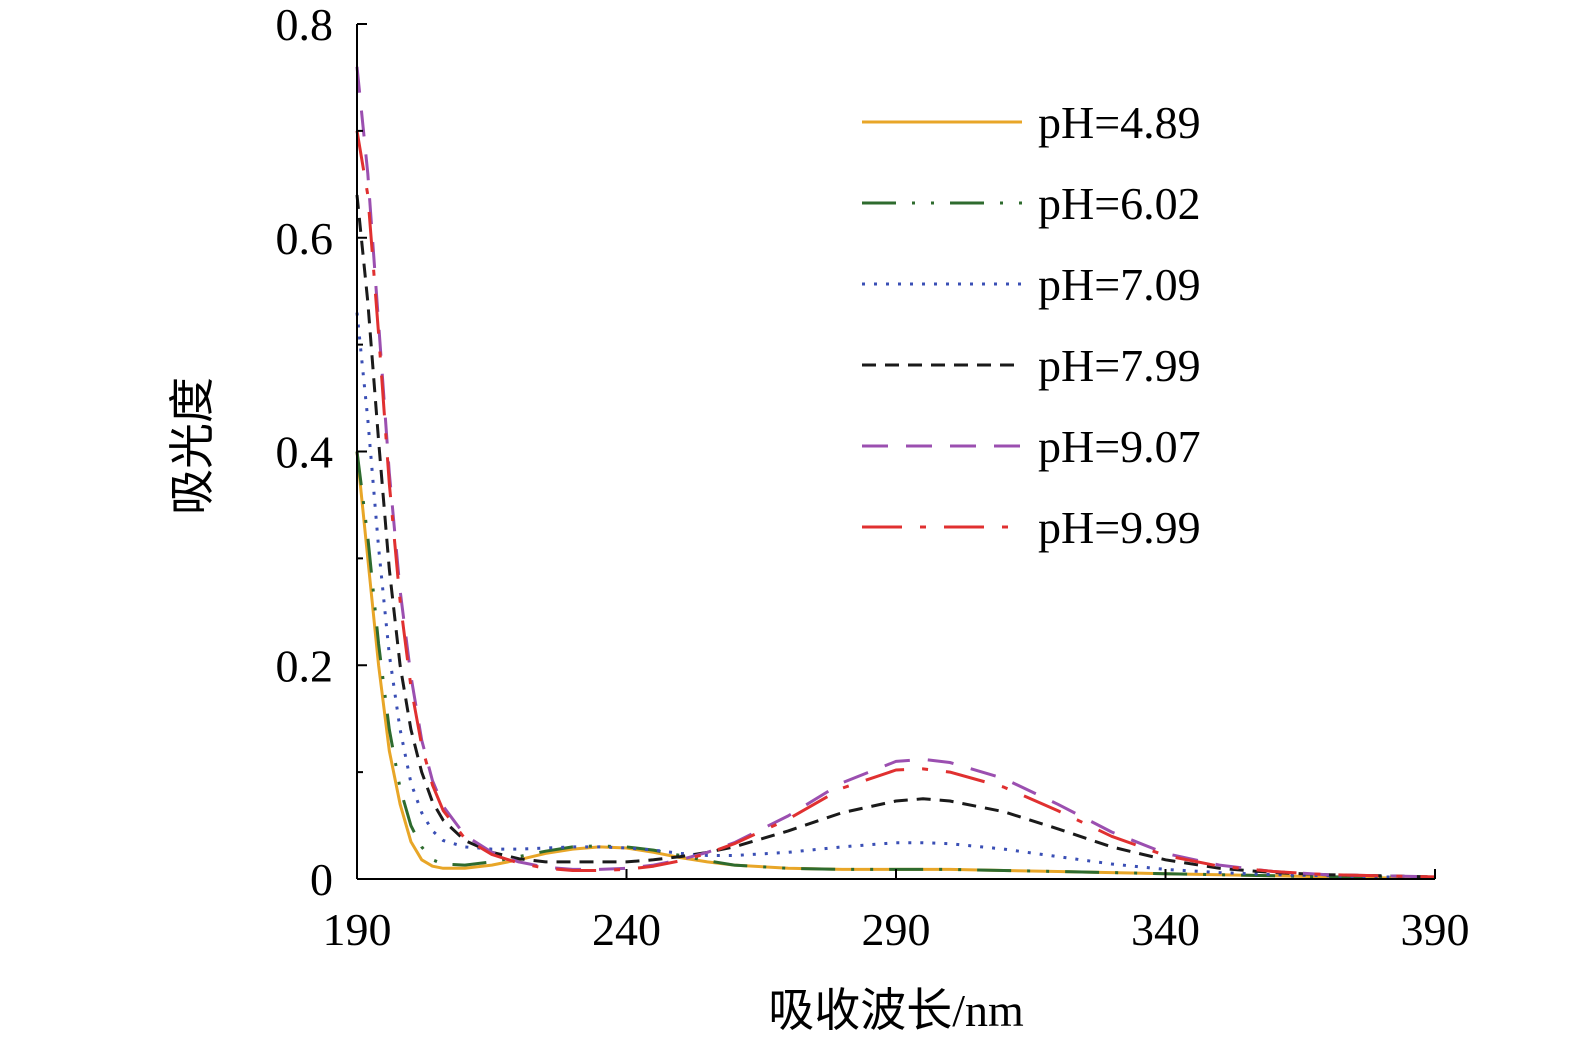  Describe the element at coordinates (896, 1010) in the screenshot. I see `x-axis-title: 吸收波长/nm` at that location.